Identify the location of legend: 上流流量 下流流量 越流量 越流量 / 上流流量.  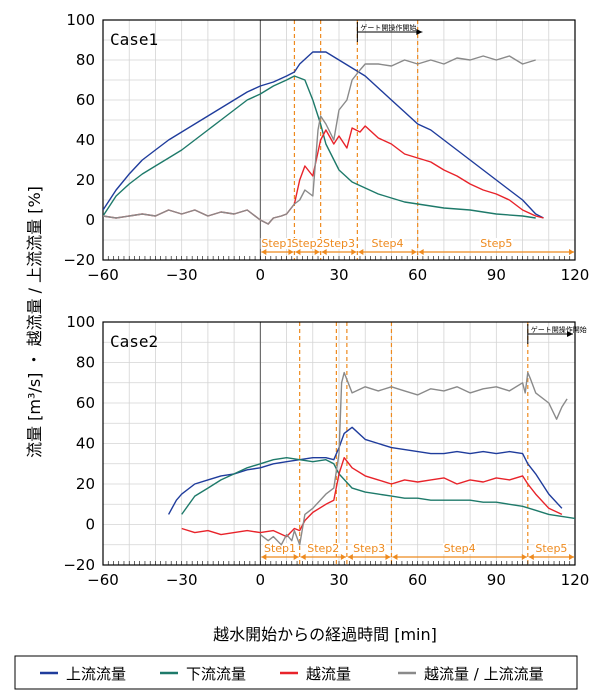
(296, 672).